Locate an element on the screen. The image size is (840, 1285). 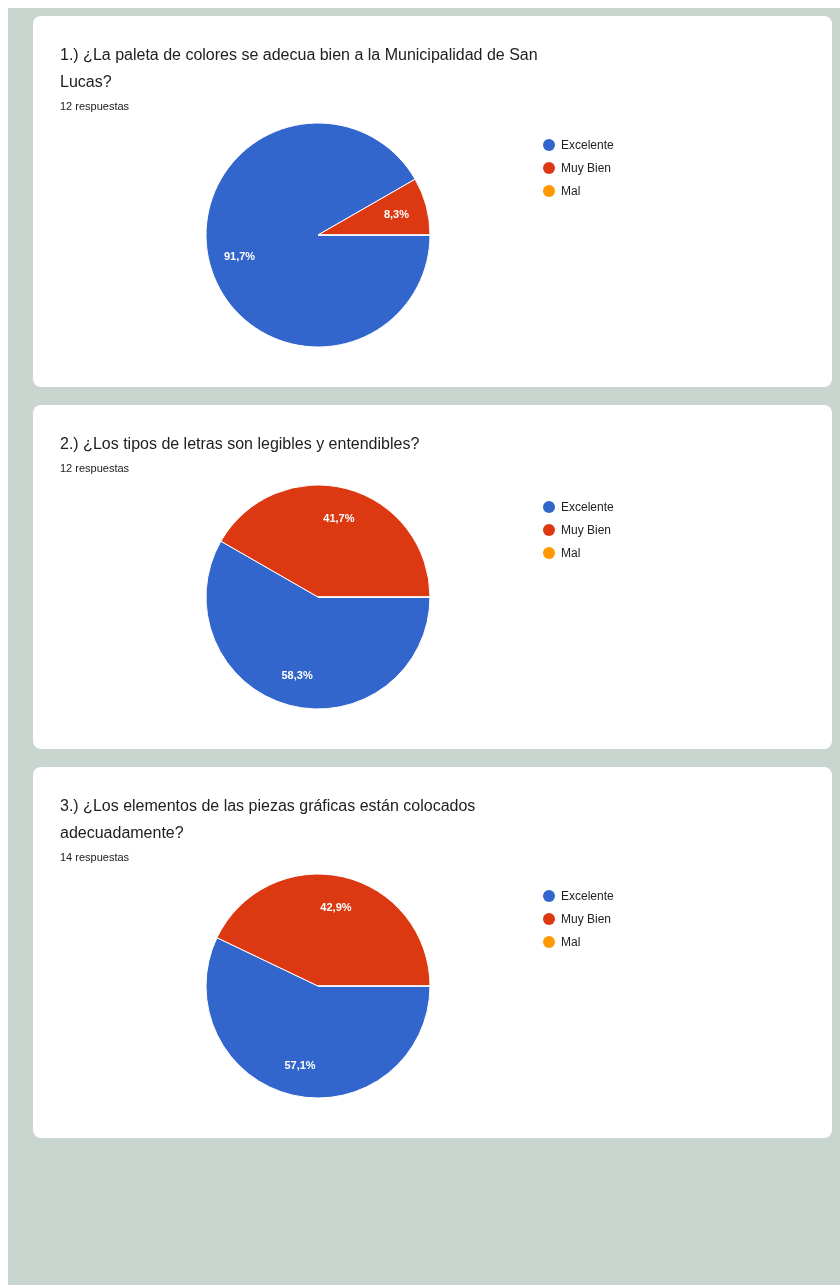
data-label: 8,3% is located at coordinates (396, 213).